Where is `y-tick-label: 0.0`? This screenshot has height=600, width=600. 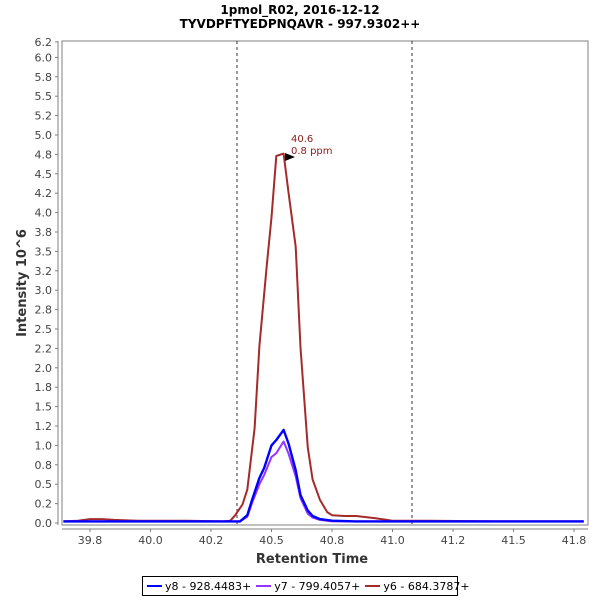
y-tick-label: 0.0 is located at coordinates (44, 523).